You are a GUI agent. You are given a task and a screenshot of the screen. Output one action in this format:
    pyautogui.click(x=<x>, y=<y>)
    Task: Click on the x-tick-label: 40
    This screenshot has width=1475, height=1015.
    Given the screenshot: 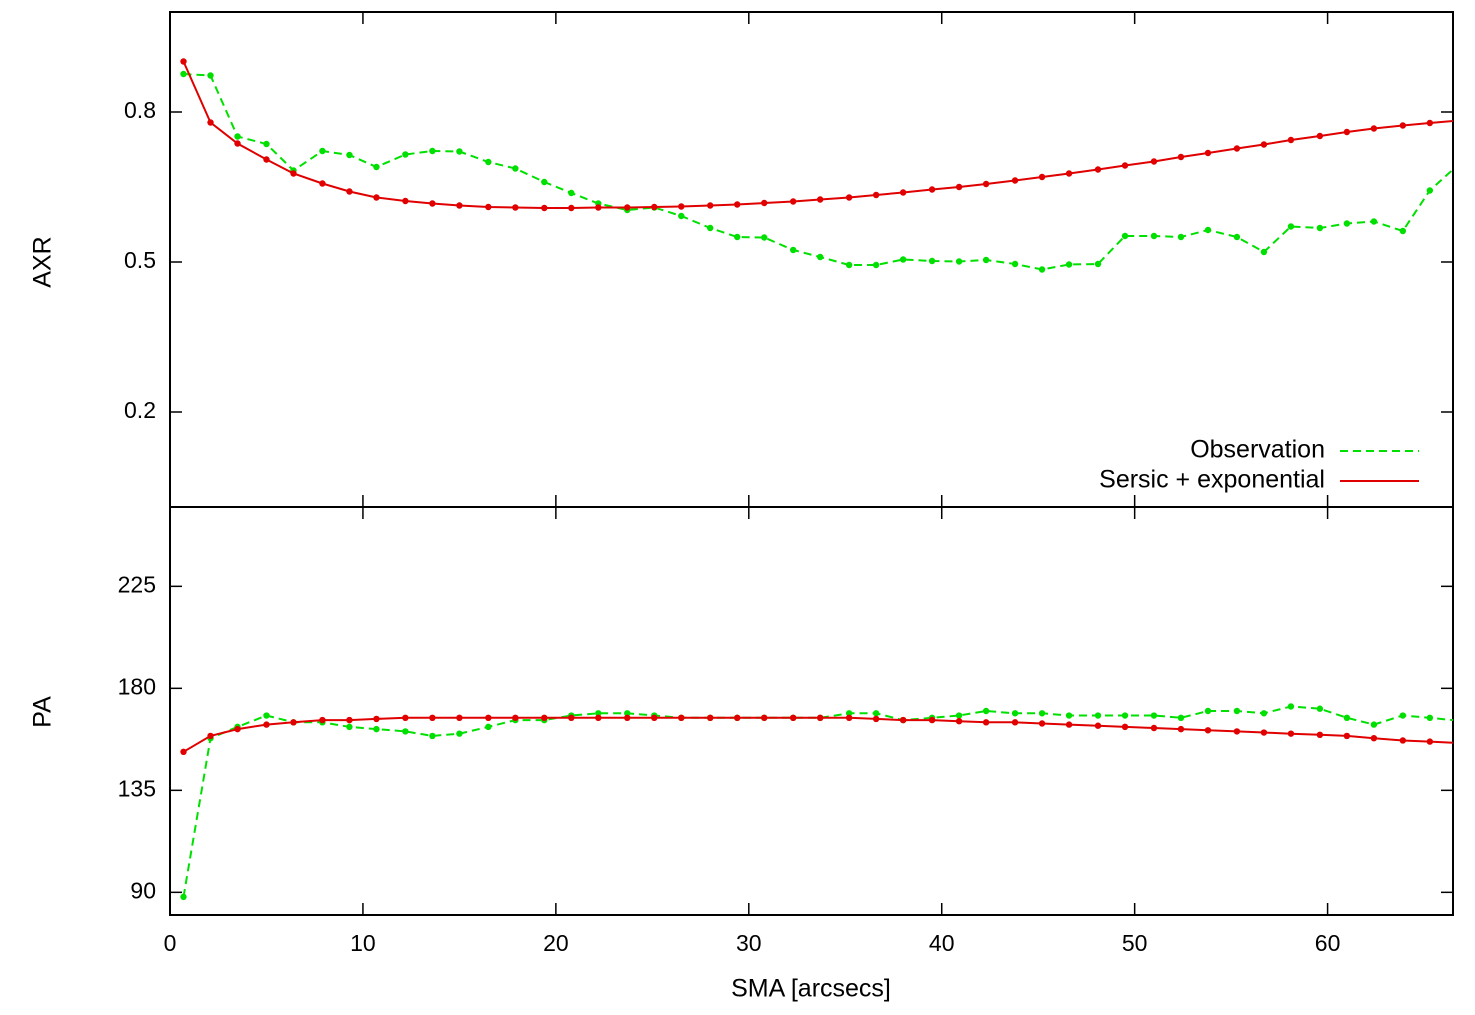 What is the action you would take?
    pyautogui.click(x=942, y=943)
    